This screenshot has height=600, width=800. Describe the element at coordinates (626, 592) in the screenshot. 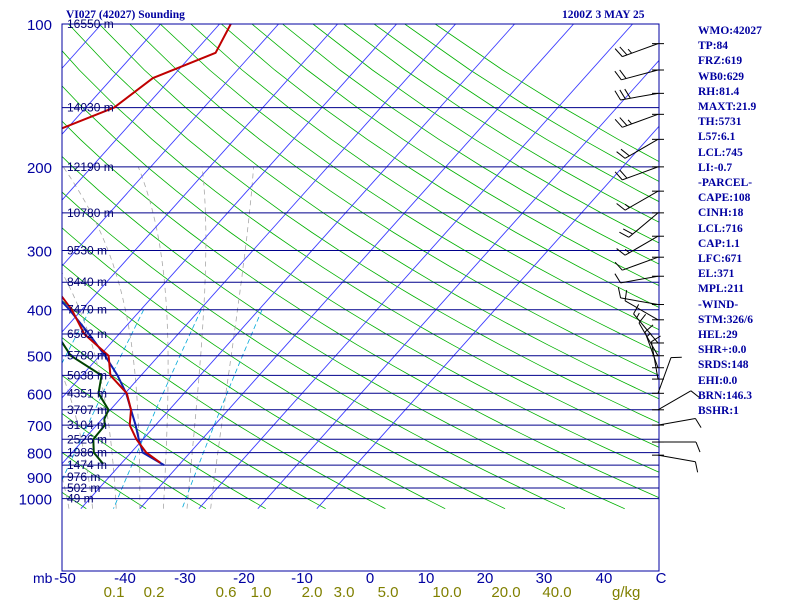

I see `mixing-ratio-unit-label: g/kg` at that location.